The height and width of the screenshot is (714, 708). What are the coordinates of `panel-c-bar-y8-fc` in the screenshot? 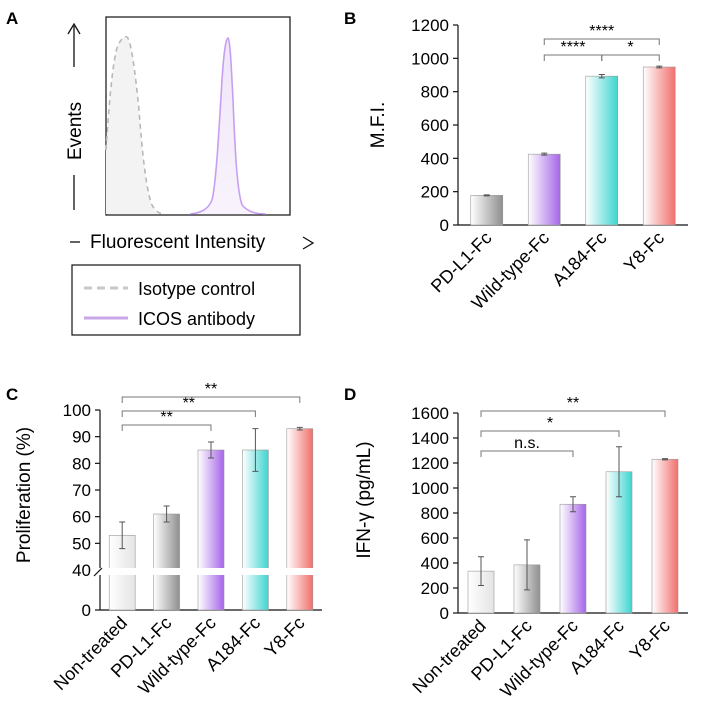 It's located at (300, 519).